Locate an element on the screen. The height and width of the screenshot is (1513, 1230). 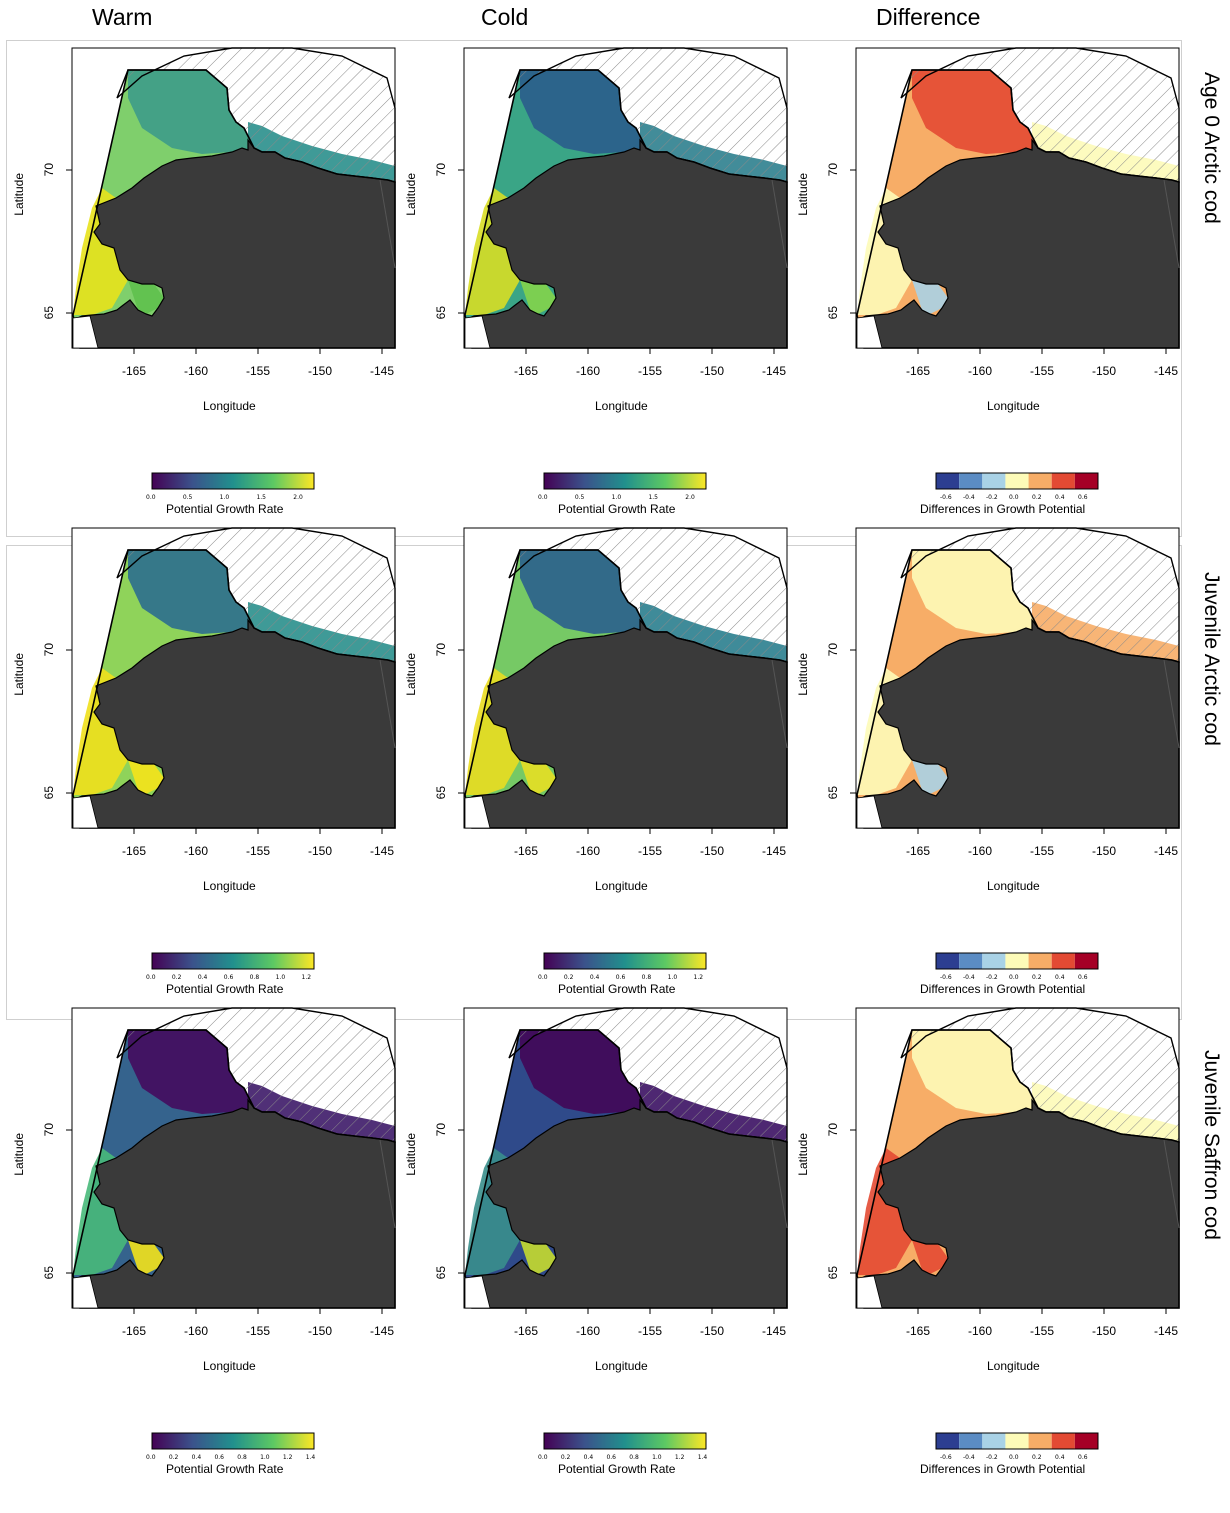
colorbar-tick: -0.6 is located at coordinates (946, 977).